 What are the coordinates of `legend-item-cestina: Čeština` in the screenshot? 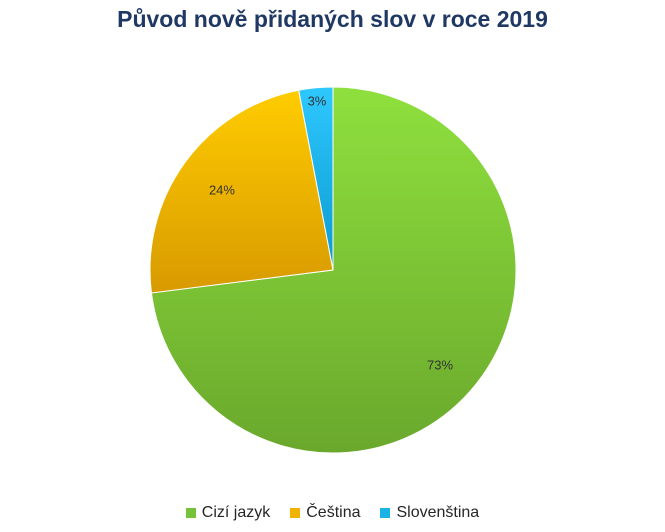 It's located at (325, 513).